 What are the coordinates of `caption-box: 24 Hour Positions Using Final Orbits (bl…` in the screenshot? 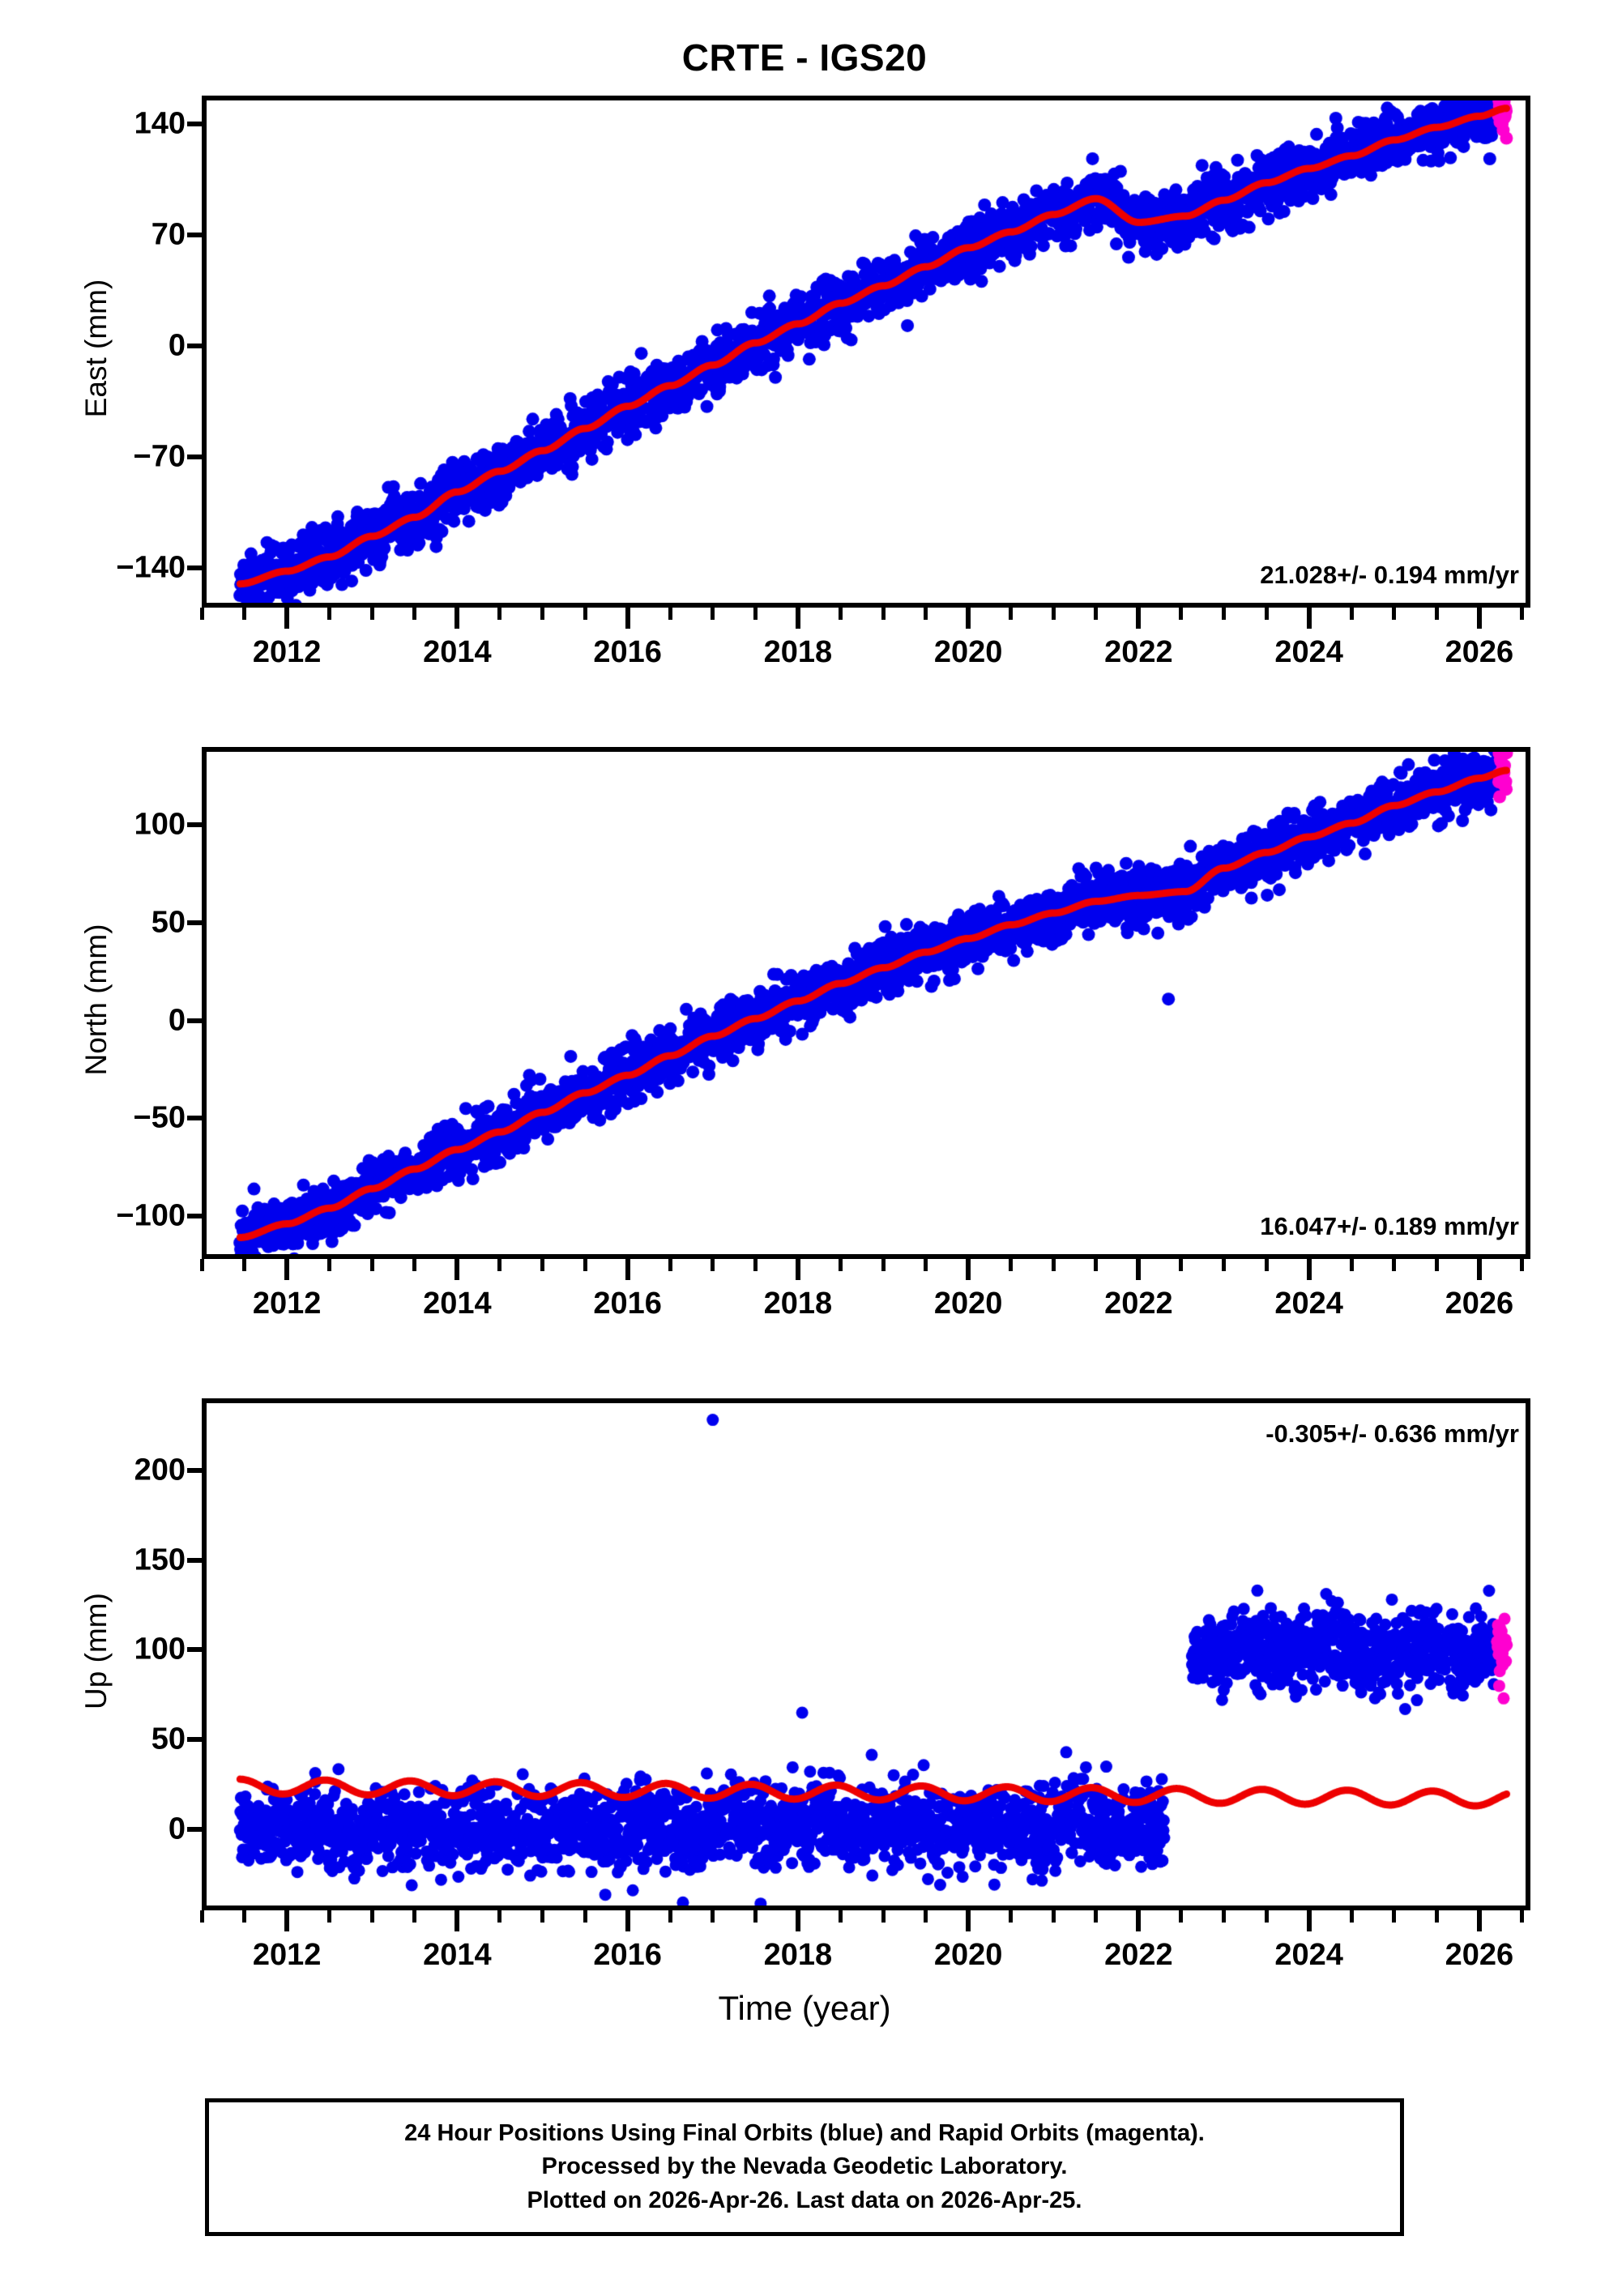 It's located at (804, 2167).